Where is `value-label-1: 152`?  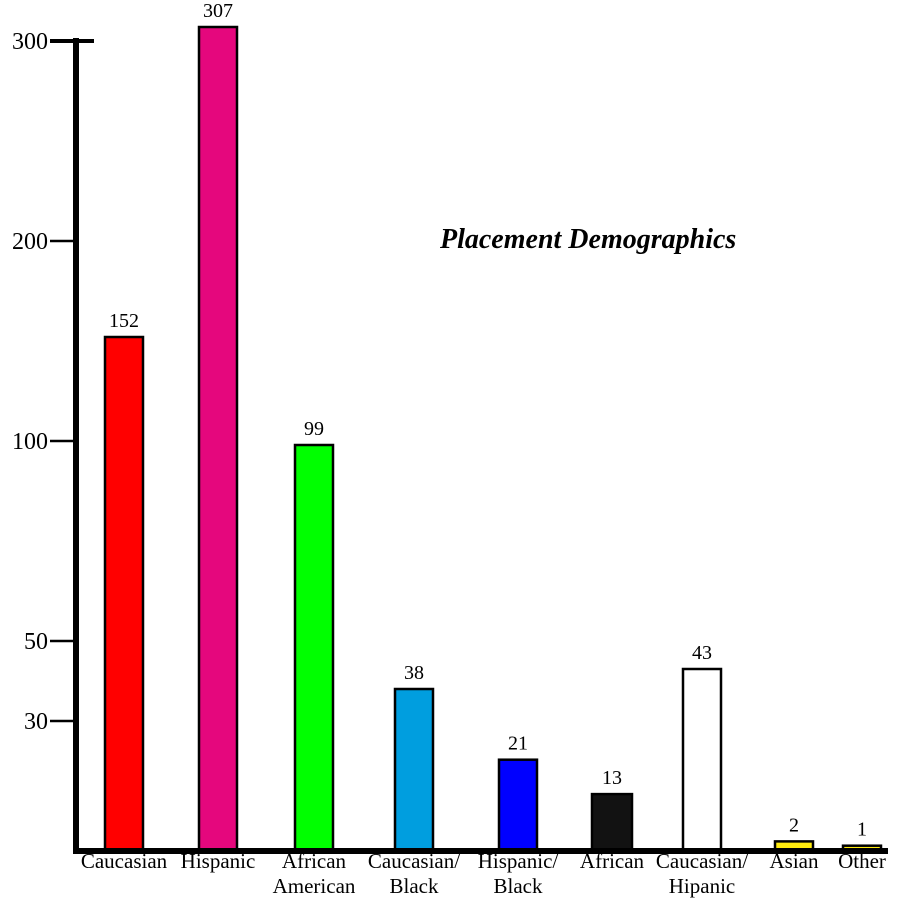
value-label-1: 152 is located at coordinates (124, 321).